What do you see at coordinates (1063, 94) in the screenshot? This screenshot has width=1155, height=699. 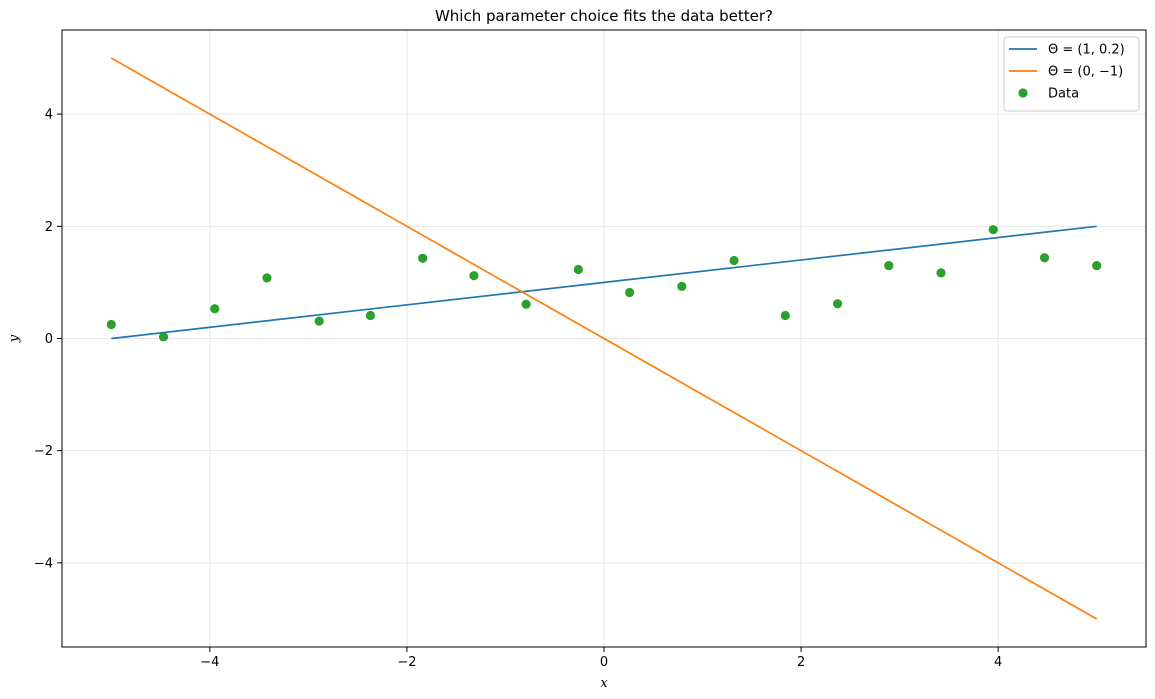 I see `legend-label: Data` at bounding box center [1063, 94].